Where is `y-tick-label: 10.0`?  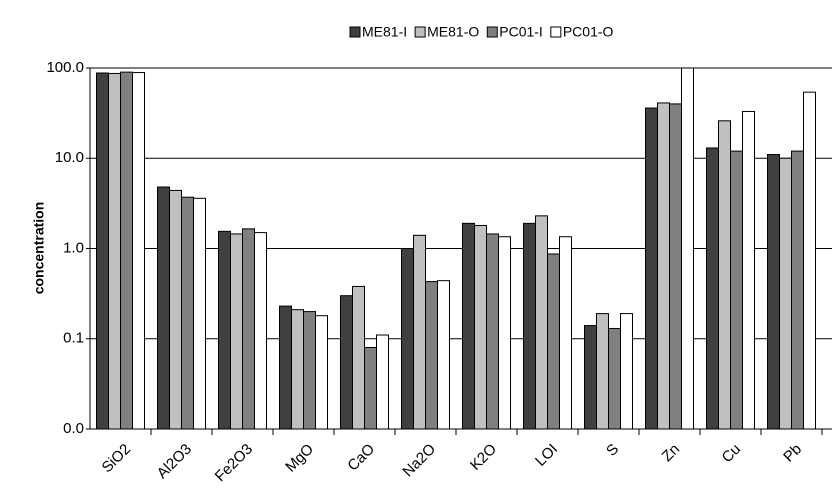 y-tick-label: 10.0 is located at coordinates (69, 157).